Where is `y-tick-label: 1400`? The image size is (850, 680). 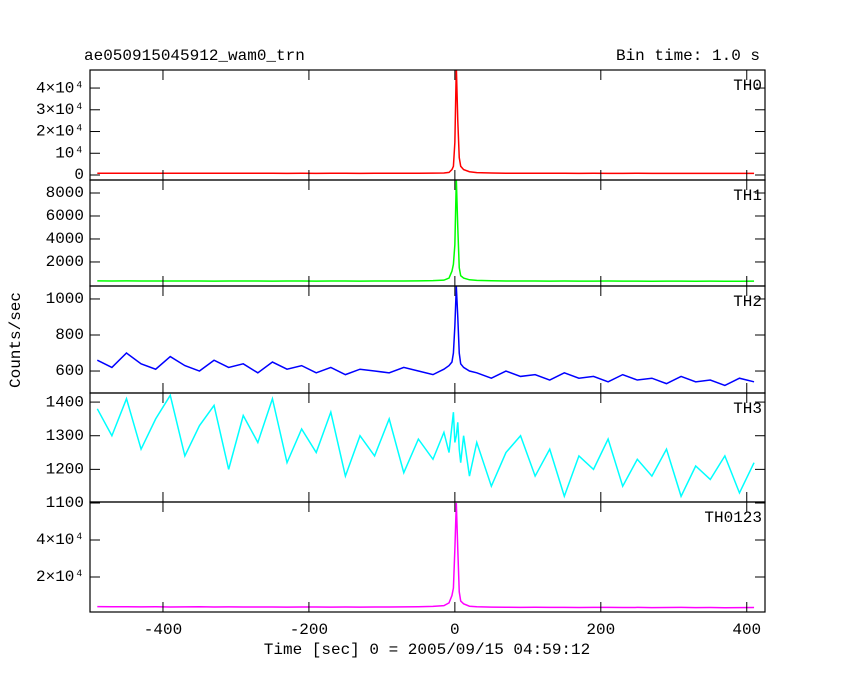
y-tick-label: 1400 is located at coordinates (65, 402).